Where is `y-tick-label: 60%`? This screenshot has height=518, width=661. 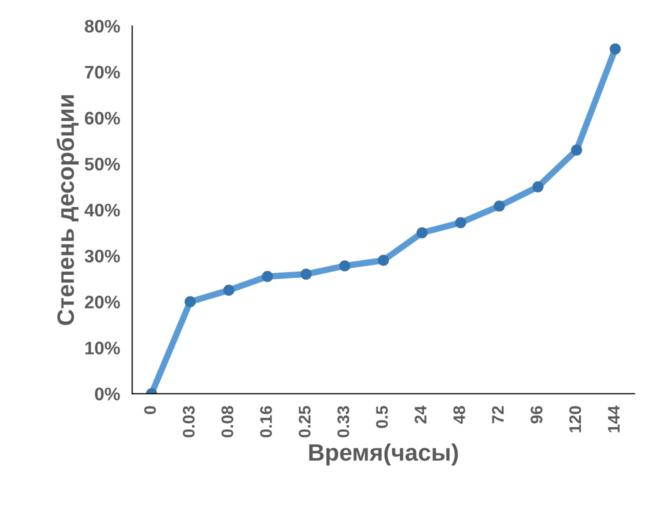
y-tick-label: 60% is located at coordinates (102, 118).